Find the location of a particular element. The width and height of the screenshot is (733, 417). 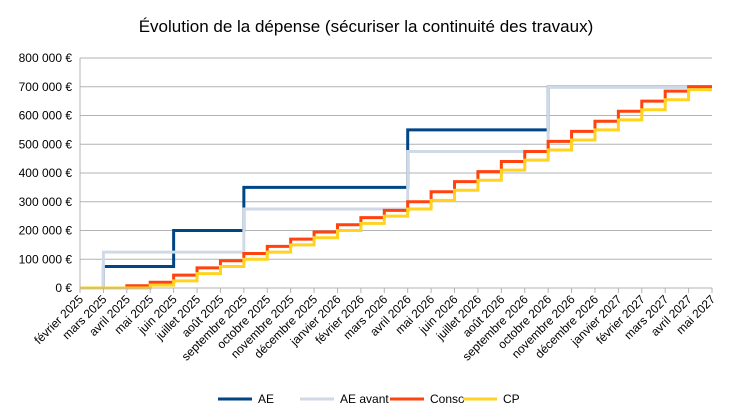

y-tick-label: 100 000 € is located at coordinates (46, 259).